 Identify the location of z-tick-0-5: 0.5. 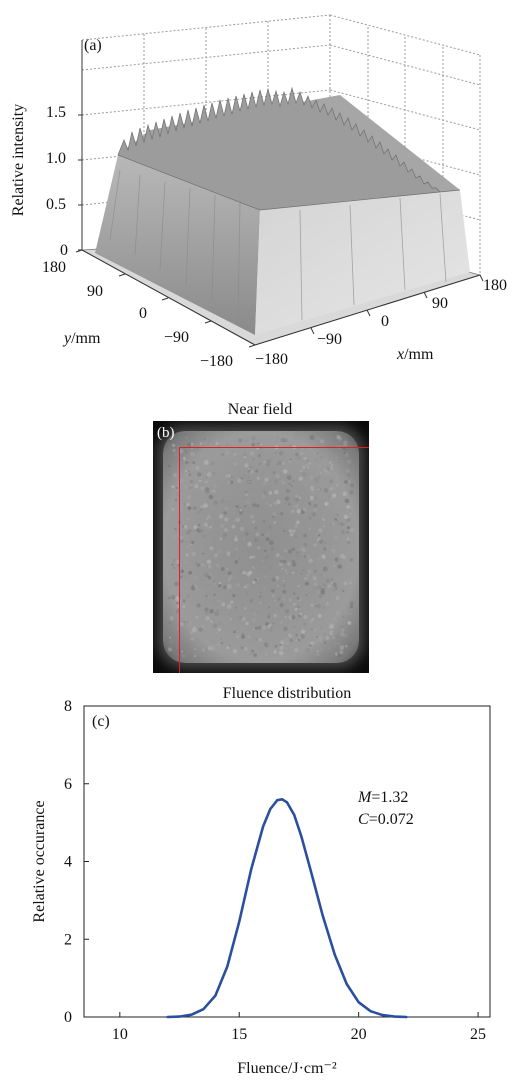
(56, 204).